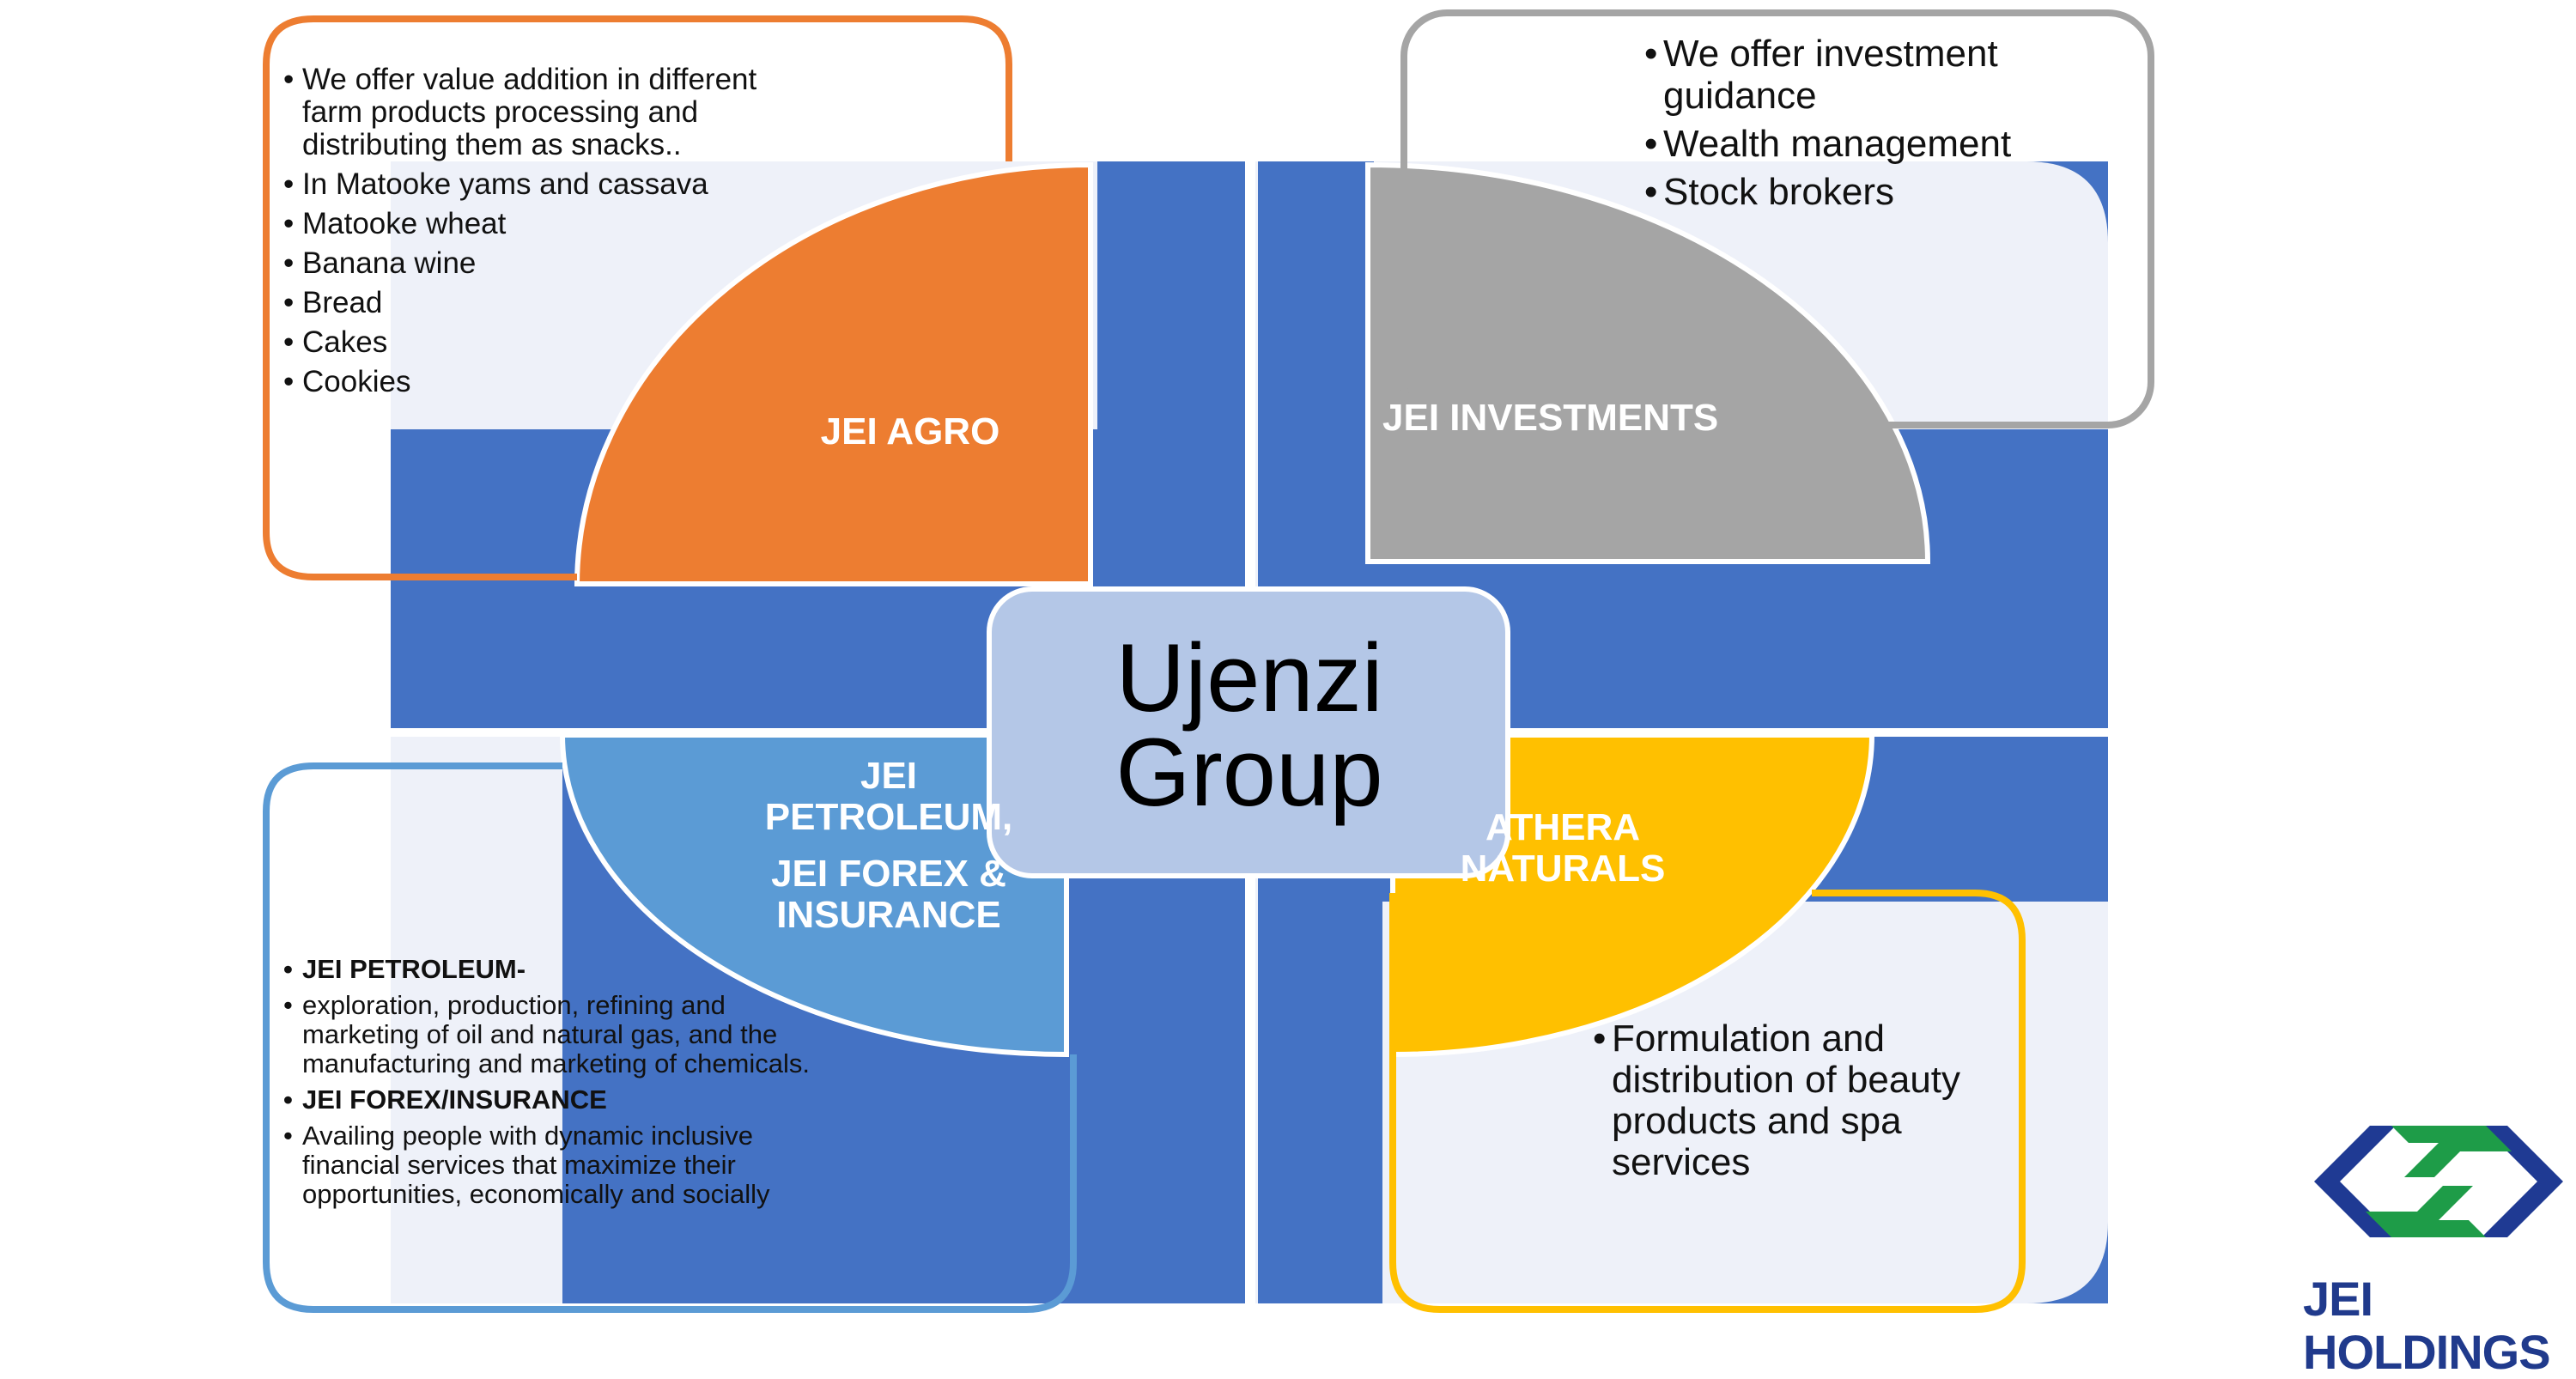  Describe the element at coordinates (1249, 678) in the screenshot. I see `center-title-line1: Ujenzi` at that location.